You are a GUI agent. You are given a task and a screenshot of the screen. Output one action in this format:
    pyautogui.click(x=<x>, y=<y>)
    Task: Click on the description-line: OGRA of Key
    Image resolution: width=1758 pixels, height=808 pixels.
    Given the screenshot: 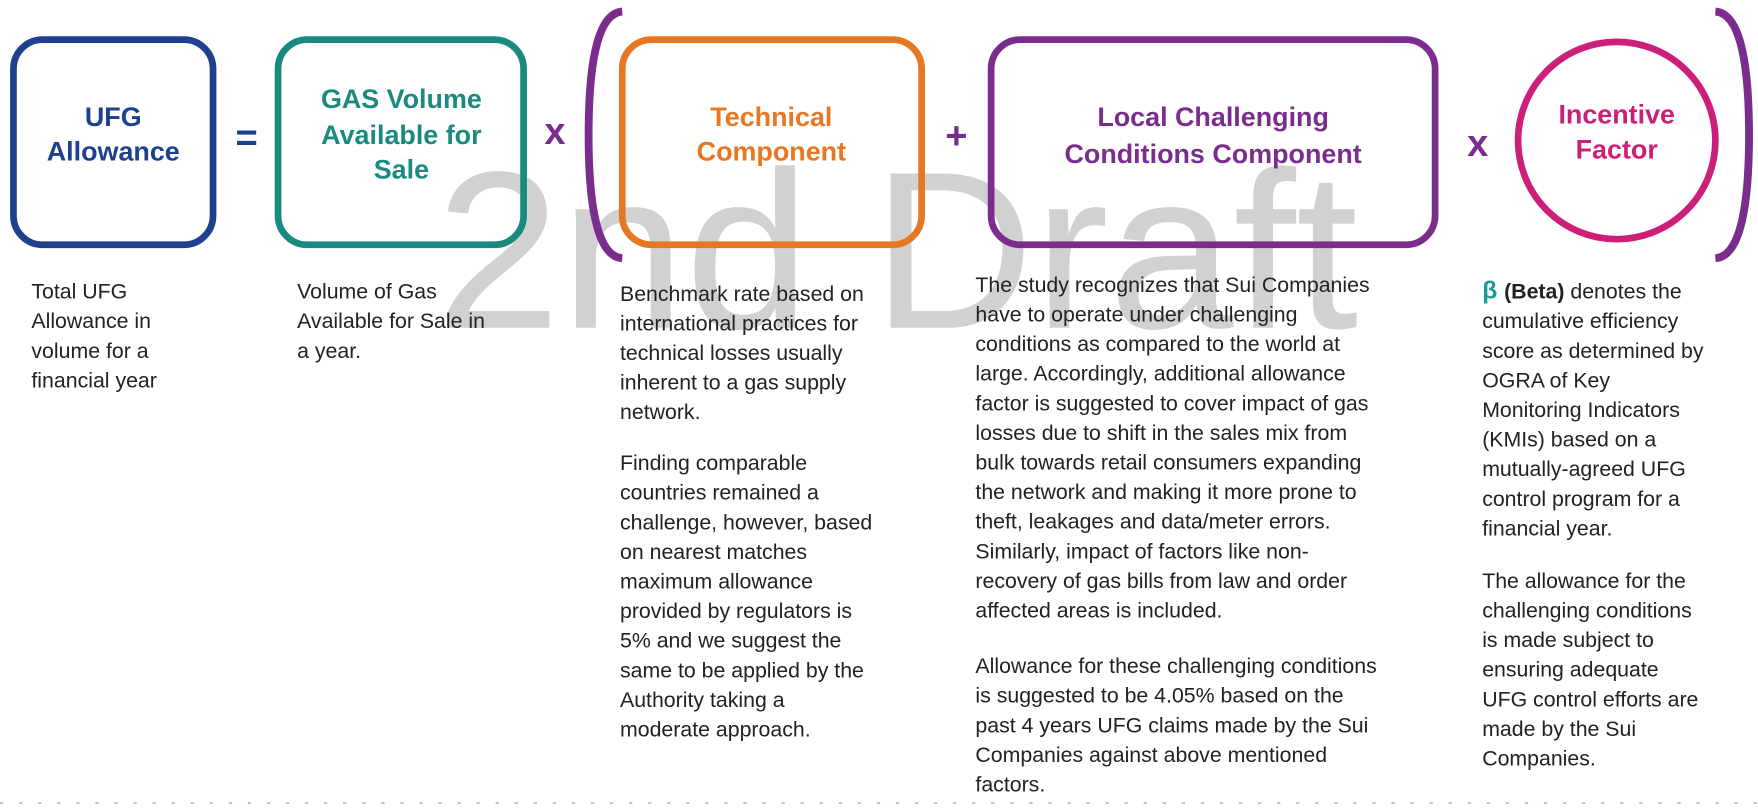 What is the action you would take?
    pyautogui.click(x=1546, y=380)
    